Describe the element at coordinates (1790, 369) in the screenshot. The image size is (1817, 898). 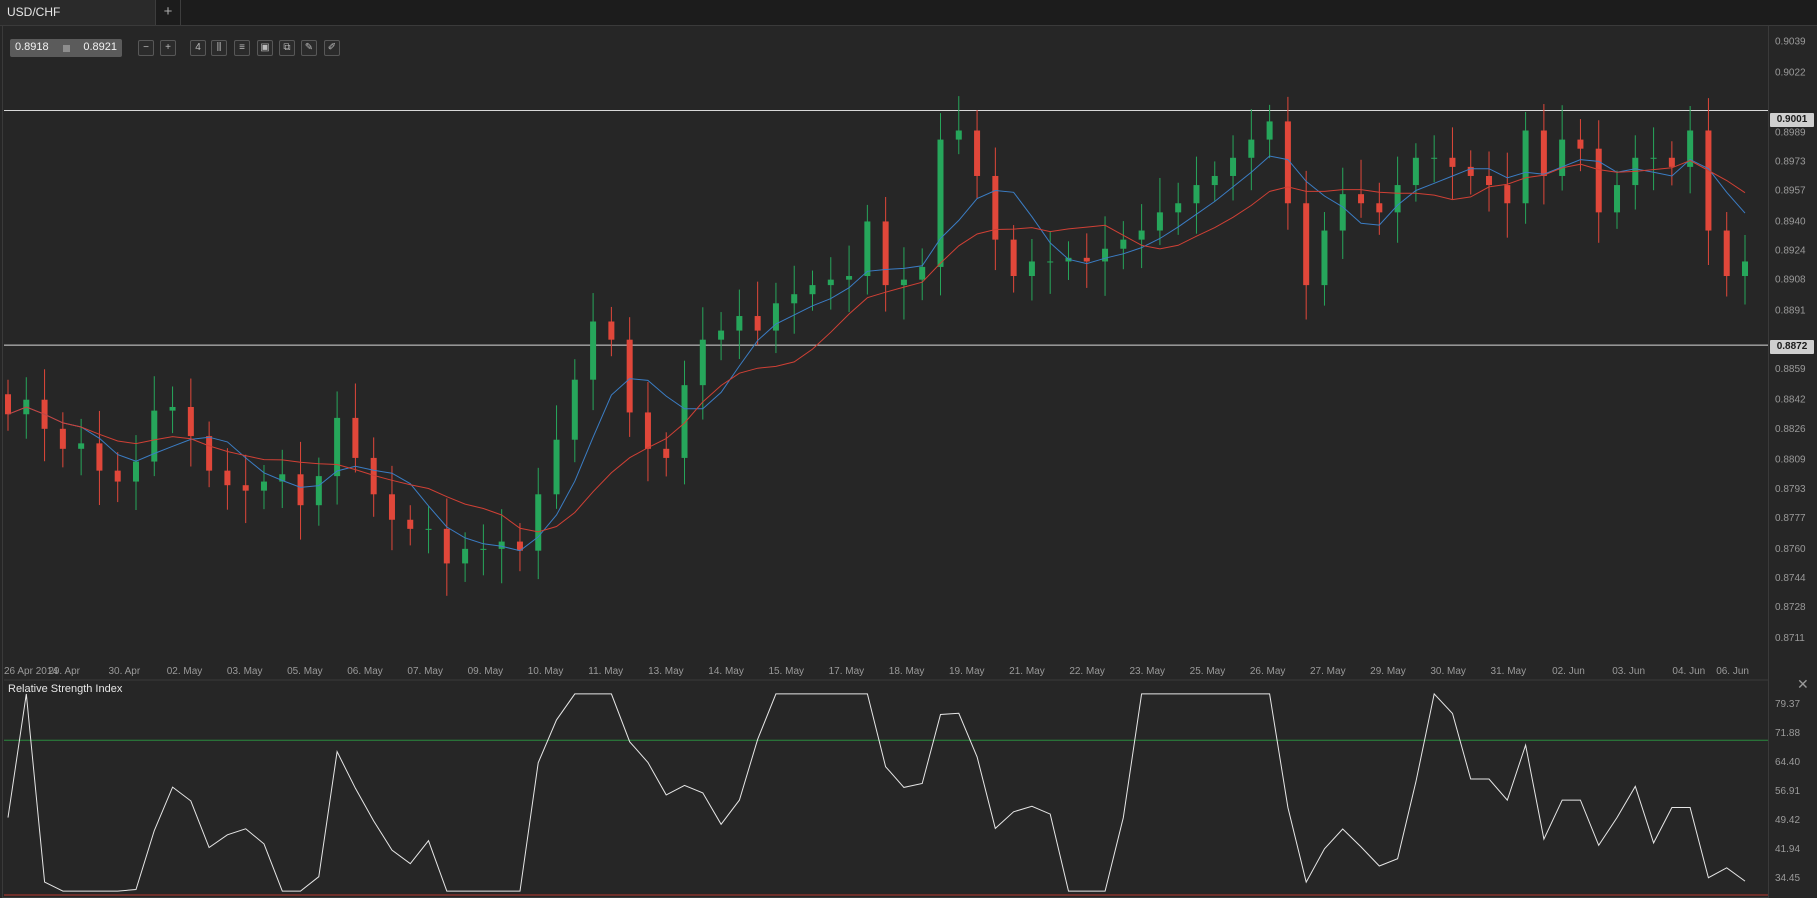
I see `price-tick-label: 0.8859` at that location.